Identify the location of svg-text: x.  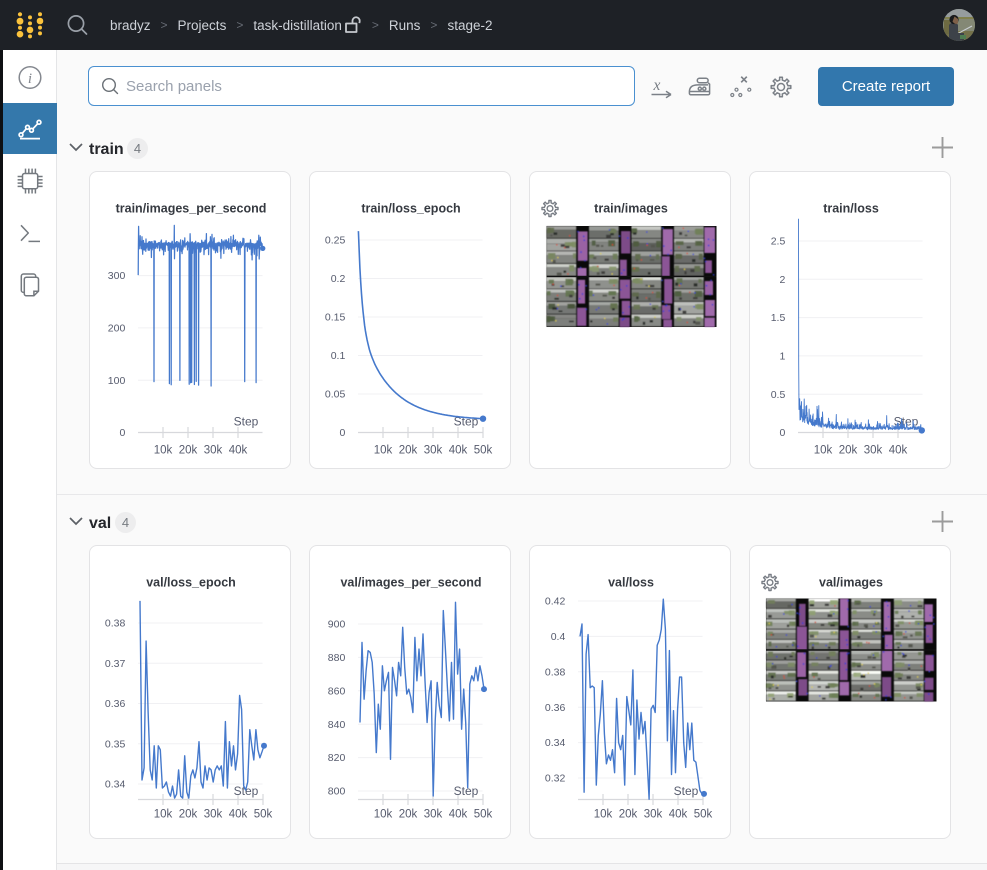
(657, 85).